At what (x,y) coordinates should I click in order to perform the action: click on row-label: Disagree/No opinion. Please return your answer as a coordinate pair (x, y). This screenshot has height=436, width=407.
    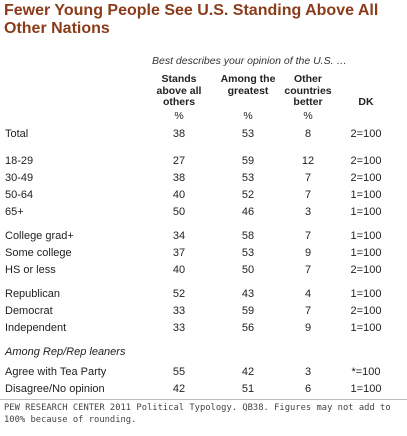
    Looking at the image, I should click on (55, 389).